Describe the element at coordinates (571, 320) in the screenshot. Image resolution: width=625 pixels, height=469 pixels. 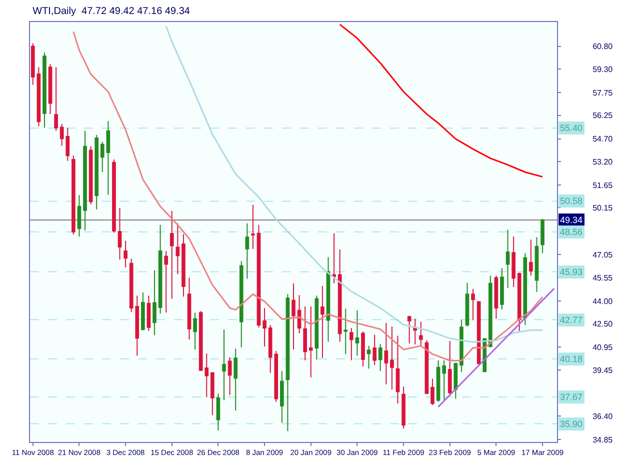
I see `ref-line-label: 42.77` at that location.